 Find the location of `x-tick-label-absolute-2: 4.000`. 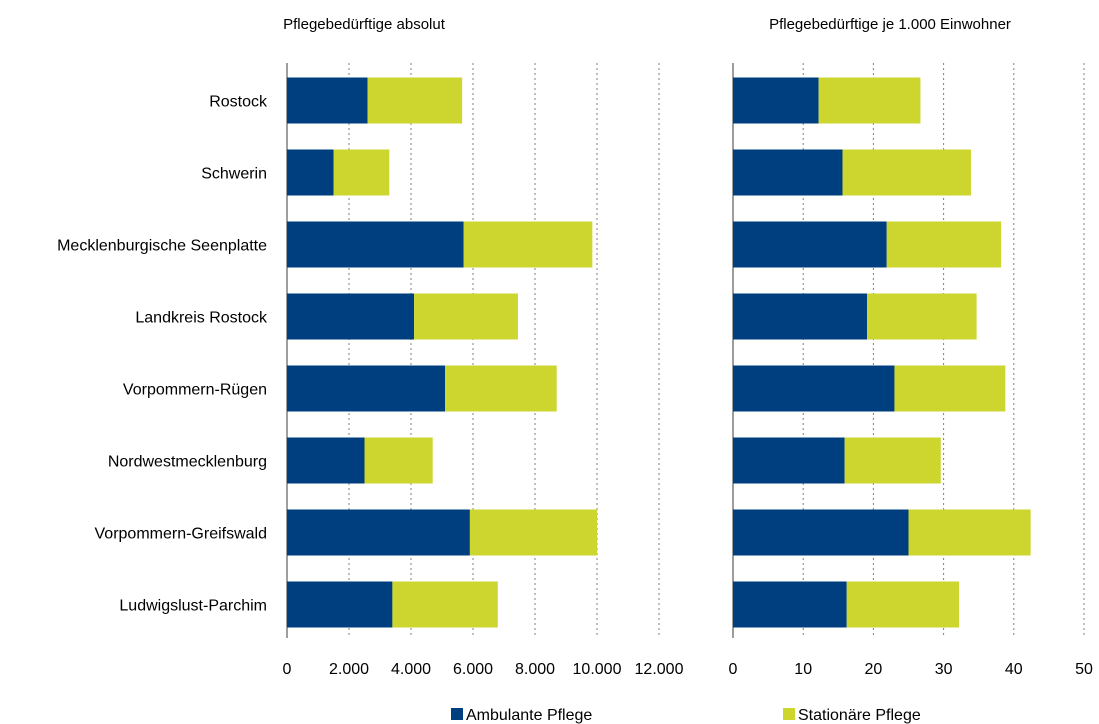

x-tick-label-absolute-2: 4.000 is located at coordinates (411, 669).